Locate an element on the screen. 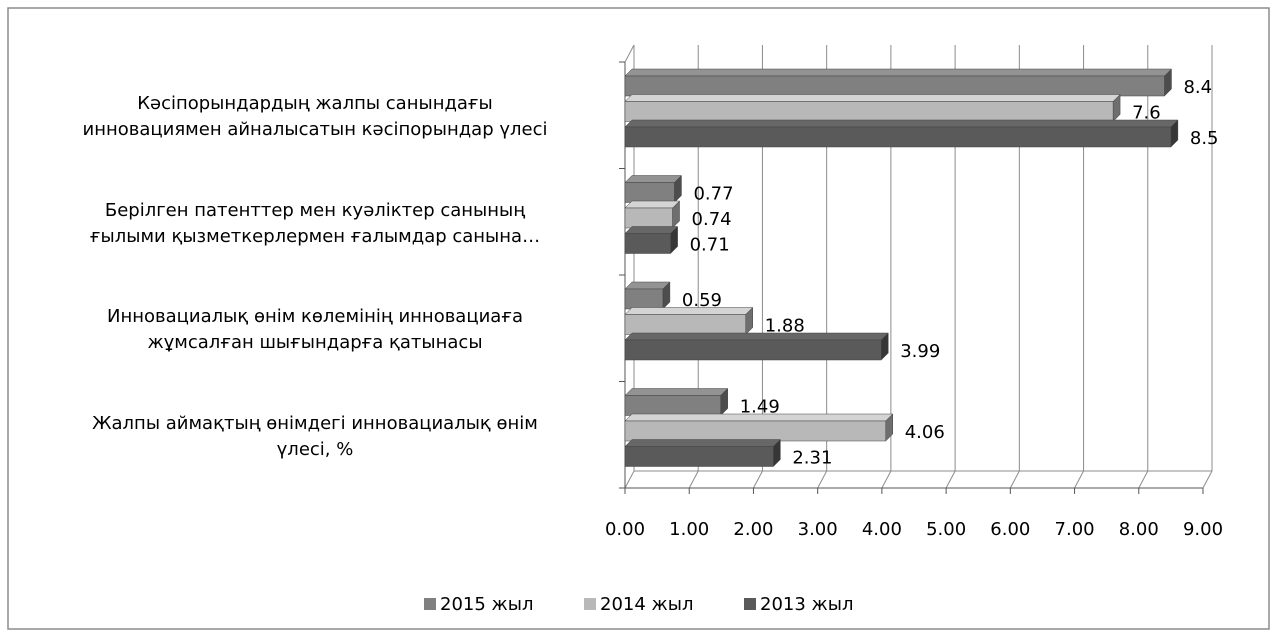 Image resolution: width=1278 pixels, height=635 pixels. data-label: 0.74 is located at coordinates (712, 219).